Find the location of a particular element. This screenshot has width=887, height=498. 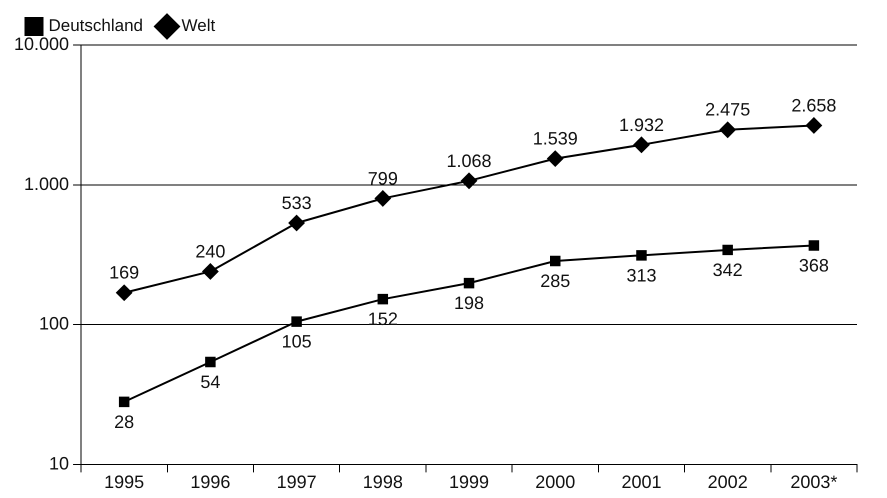

data-label: 313 is located at coordinates (641, 275).